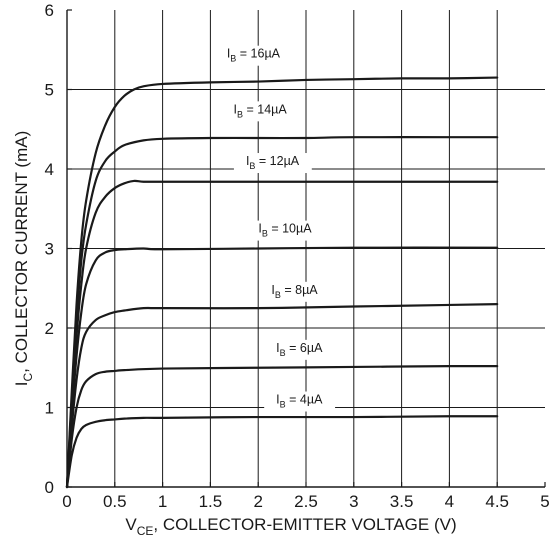 The width and height of the screenshot is (560, 546). What do you see at coordinates (257, 501) in the screenshot?
I see `x-tick-label: 2` at bounding box center [257, 501].